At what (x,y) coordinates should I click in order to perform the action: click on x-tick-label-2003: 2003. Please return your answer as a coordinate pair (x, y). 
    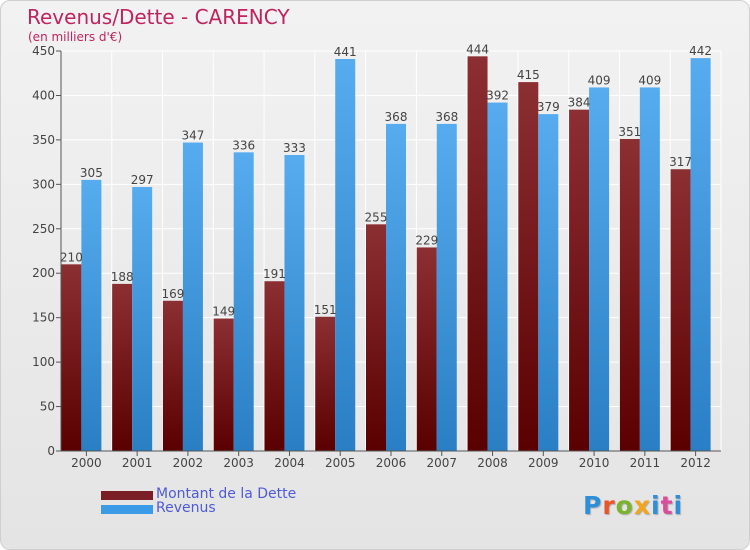
    Looking at the image, I should click on (238, 463).